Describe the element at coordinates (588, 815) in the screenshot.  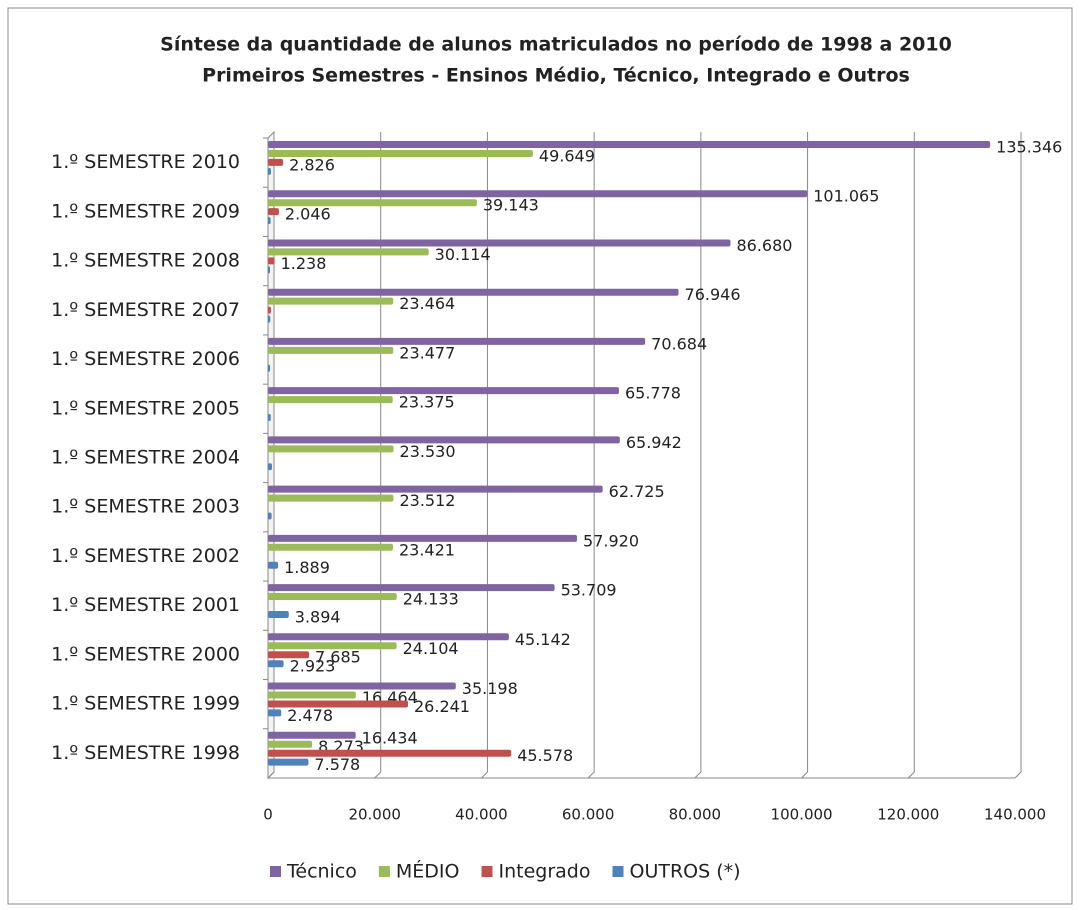
I see `x-tick-label: 60.000` at that location.